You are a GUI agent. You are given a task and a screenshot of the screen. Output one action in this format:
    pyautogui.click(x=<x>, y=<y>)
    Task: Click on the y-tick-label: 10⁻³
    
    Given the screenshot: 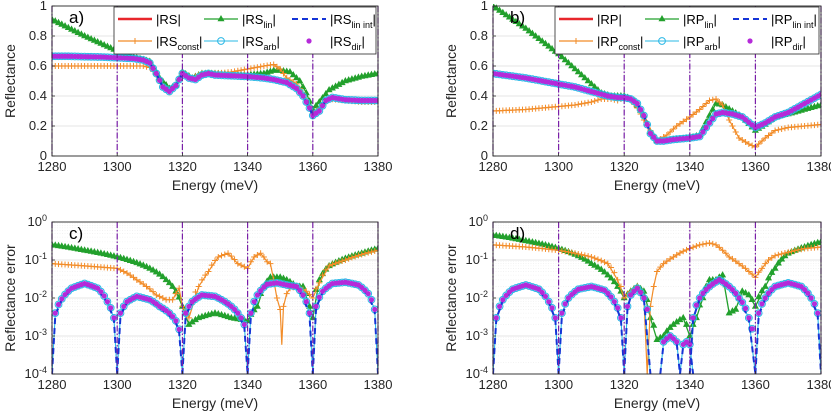 What is the action you would take?
    pyautogui.click(x=477, y=335)
    